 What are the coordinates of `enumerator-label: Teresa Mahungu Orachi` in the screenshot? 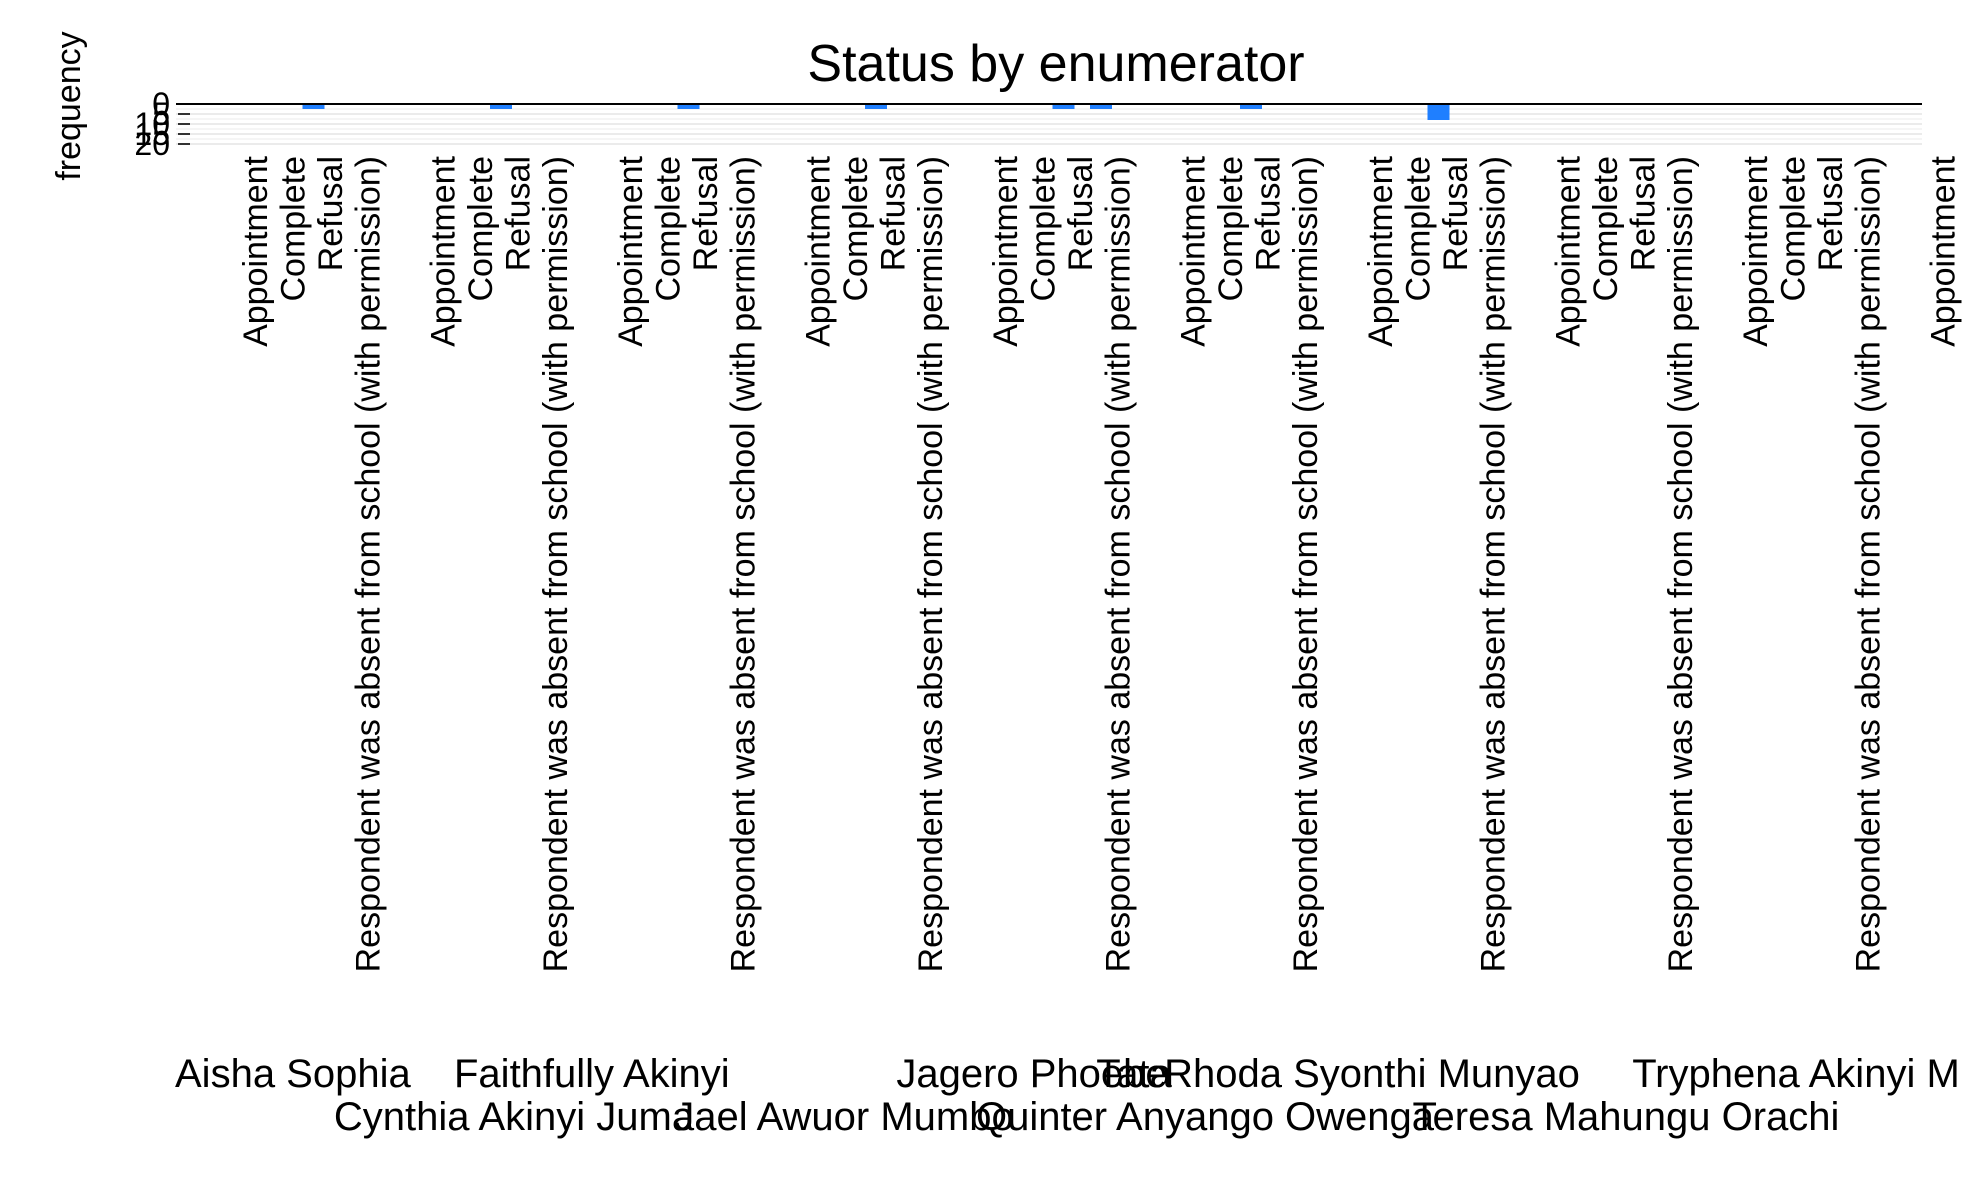 It's located at (1626, 1117).